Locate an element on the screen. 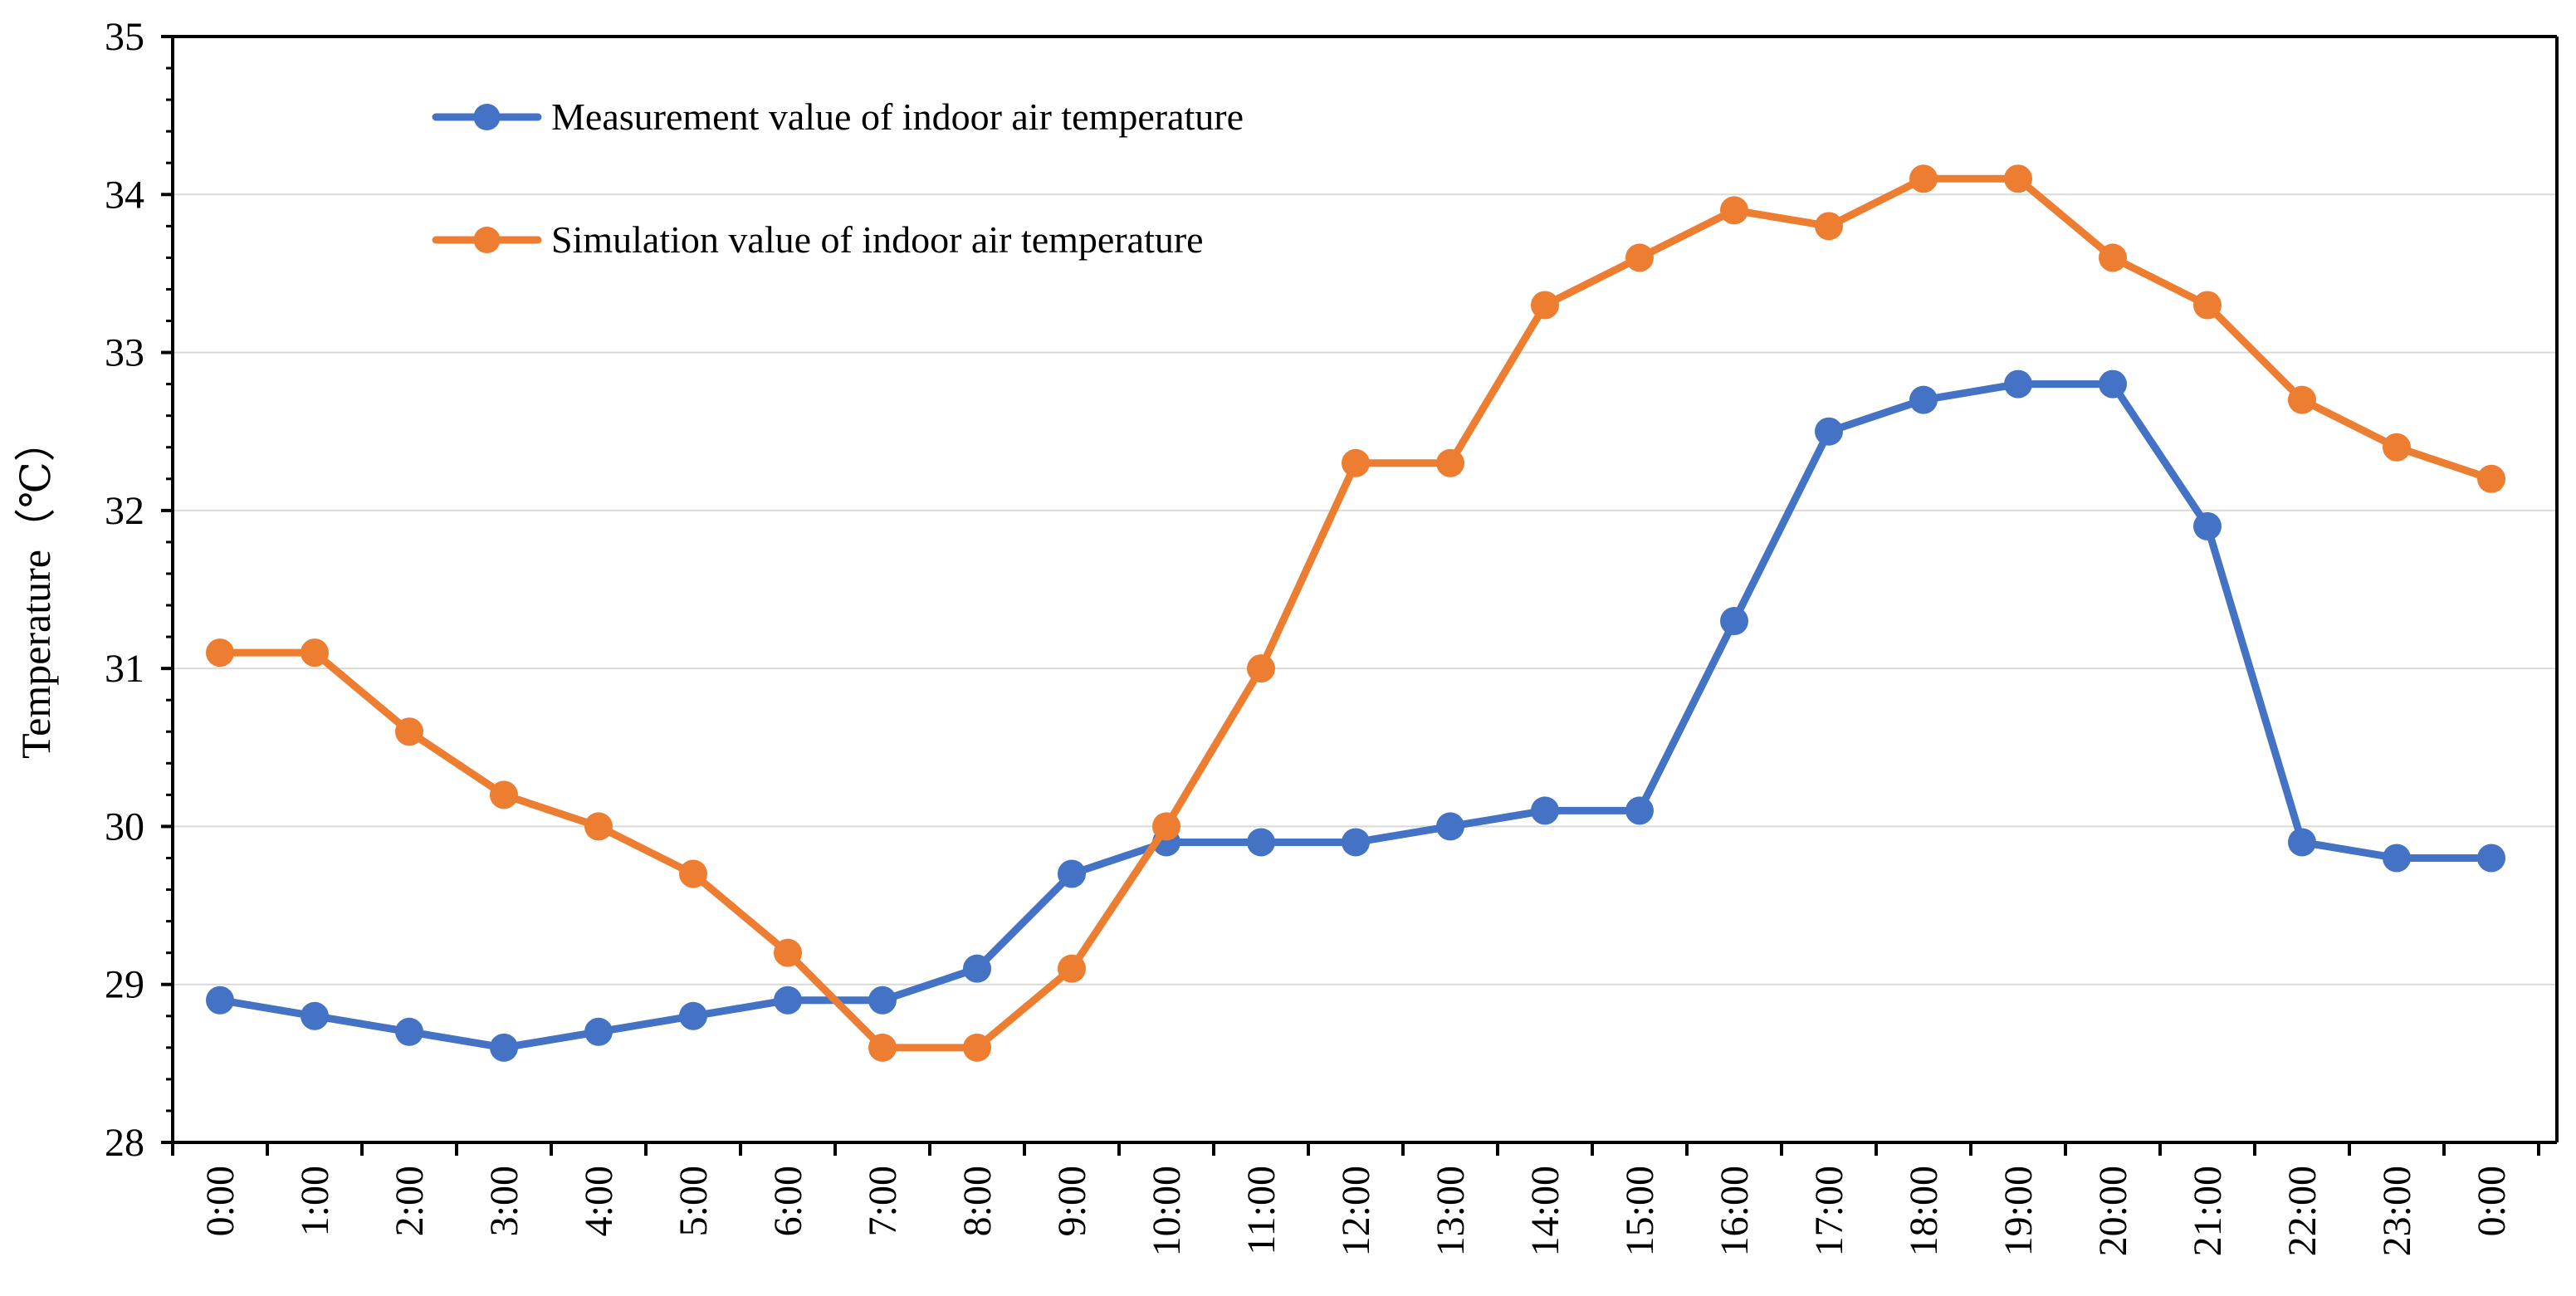 The image size is (2576, 1296). x-tick-label: 20:00 is located at coordinates (2113, 1211).